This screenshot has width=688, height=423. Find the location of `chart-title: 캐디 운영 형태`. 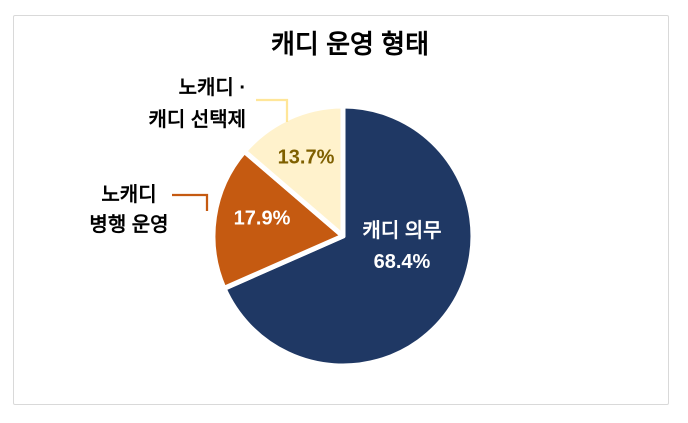

chart-title: 캐디 운영 형태 is located at coordinates (350, 44).